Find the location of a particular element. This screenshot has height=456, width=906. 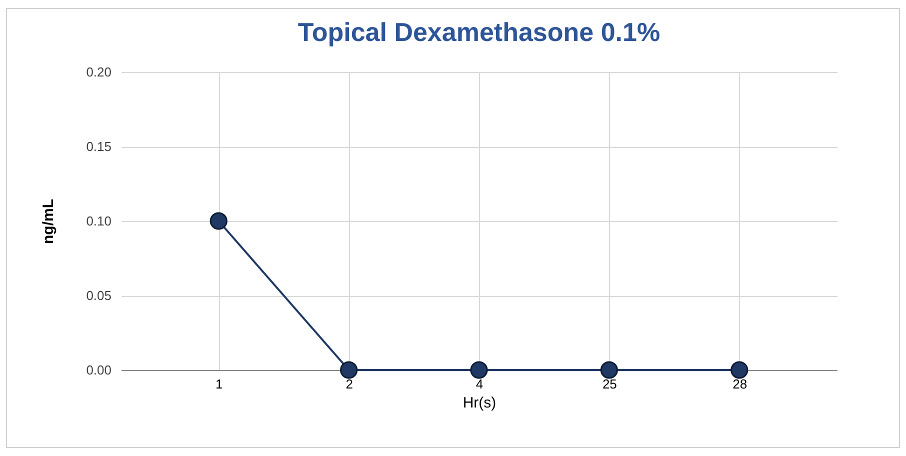

y-tick-label: 0.05 is located at coordinates (99, 295).